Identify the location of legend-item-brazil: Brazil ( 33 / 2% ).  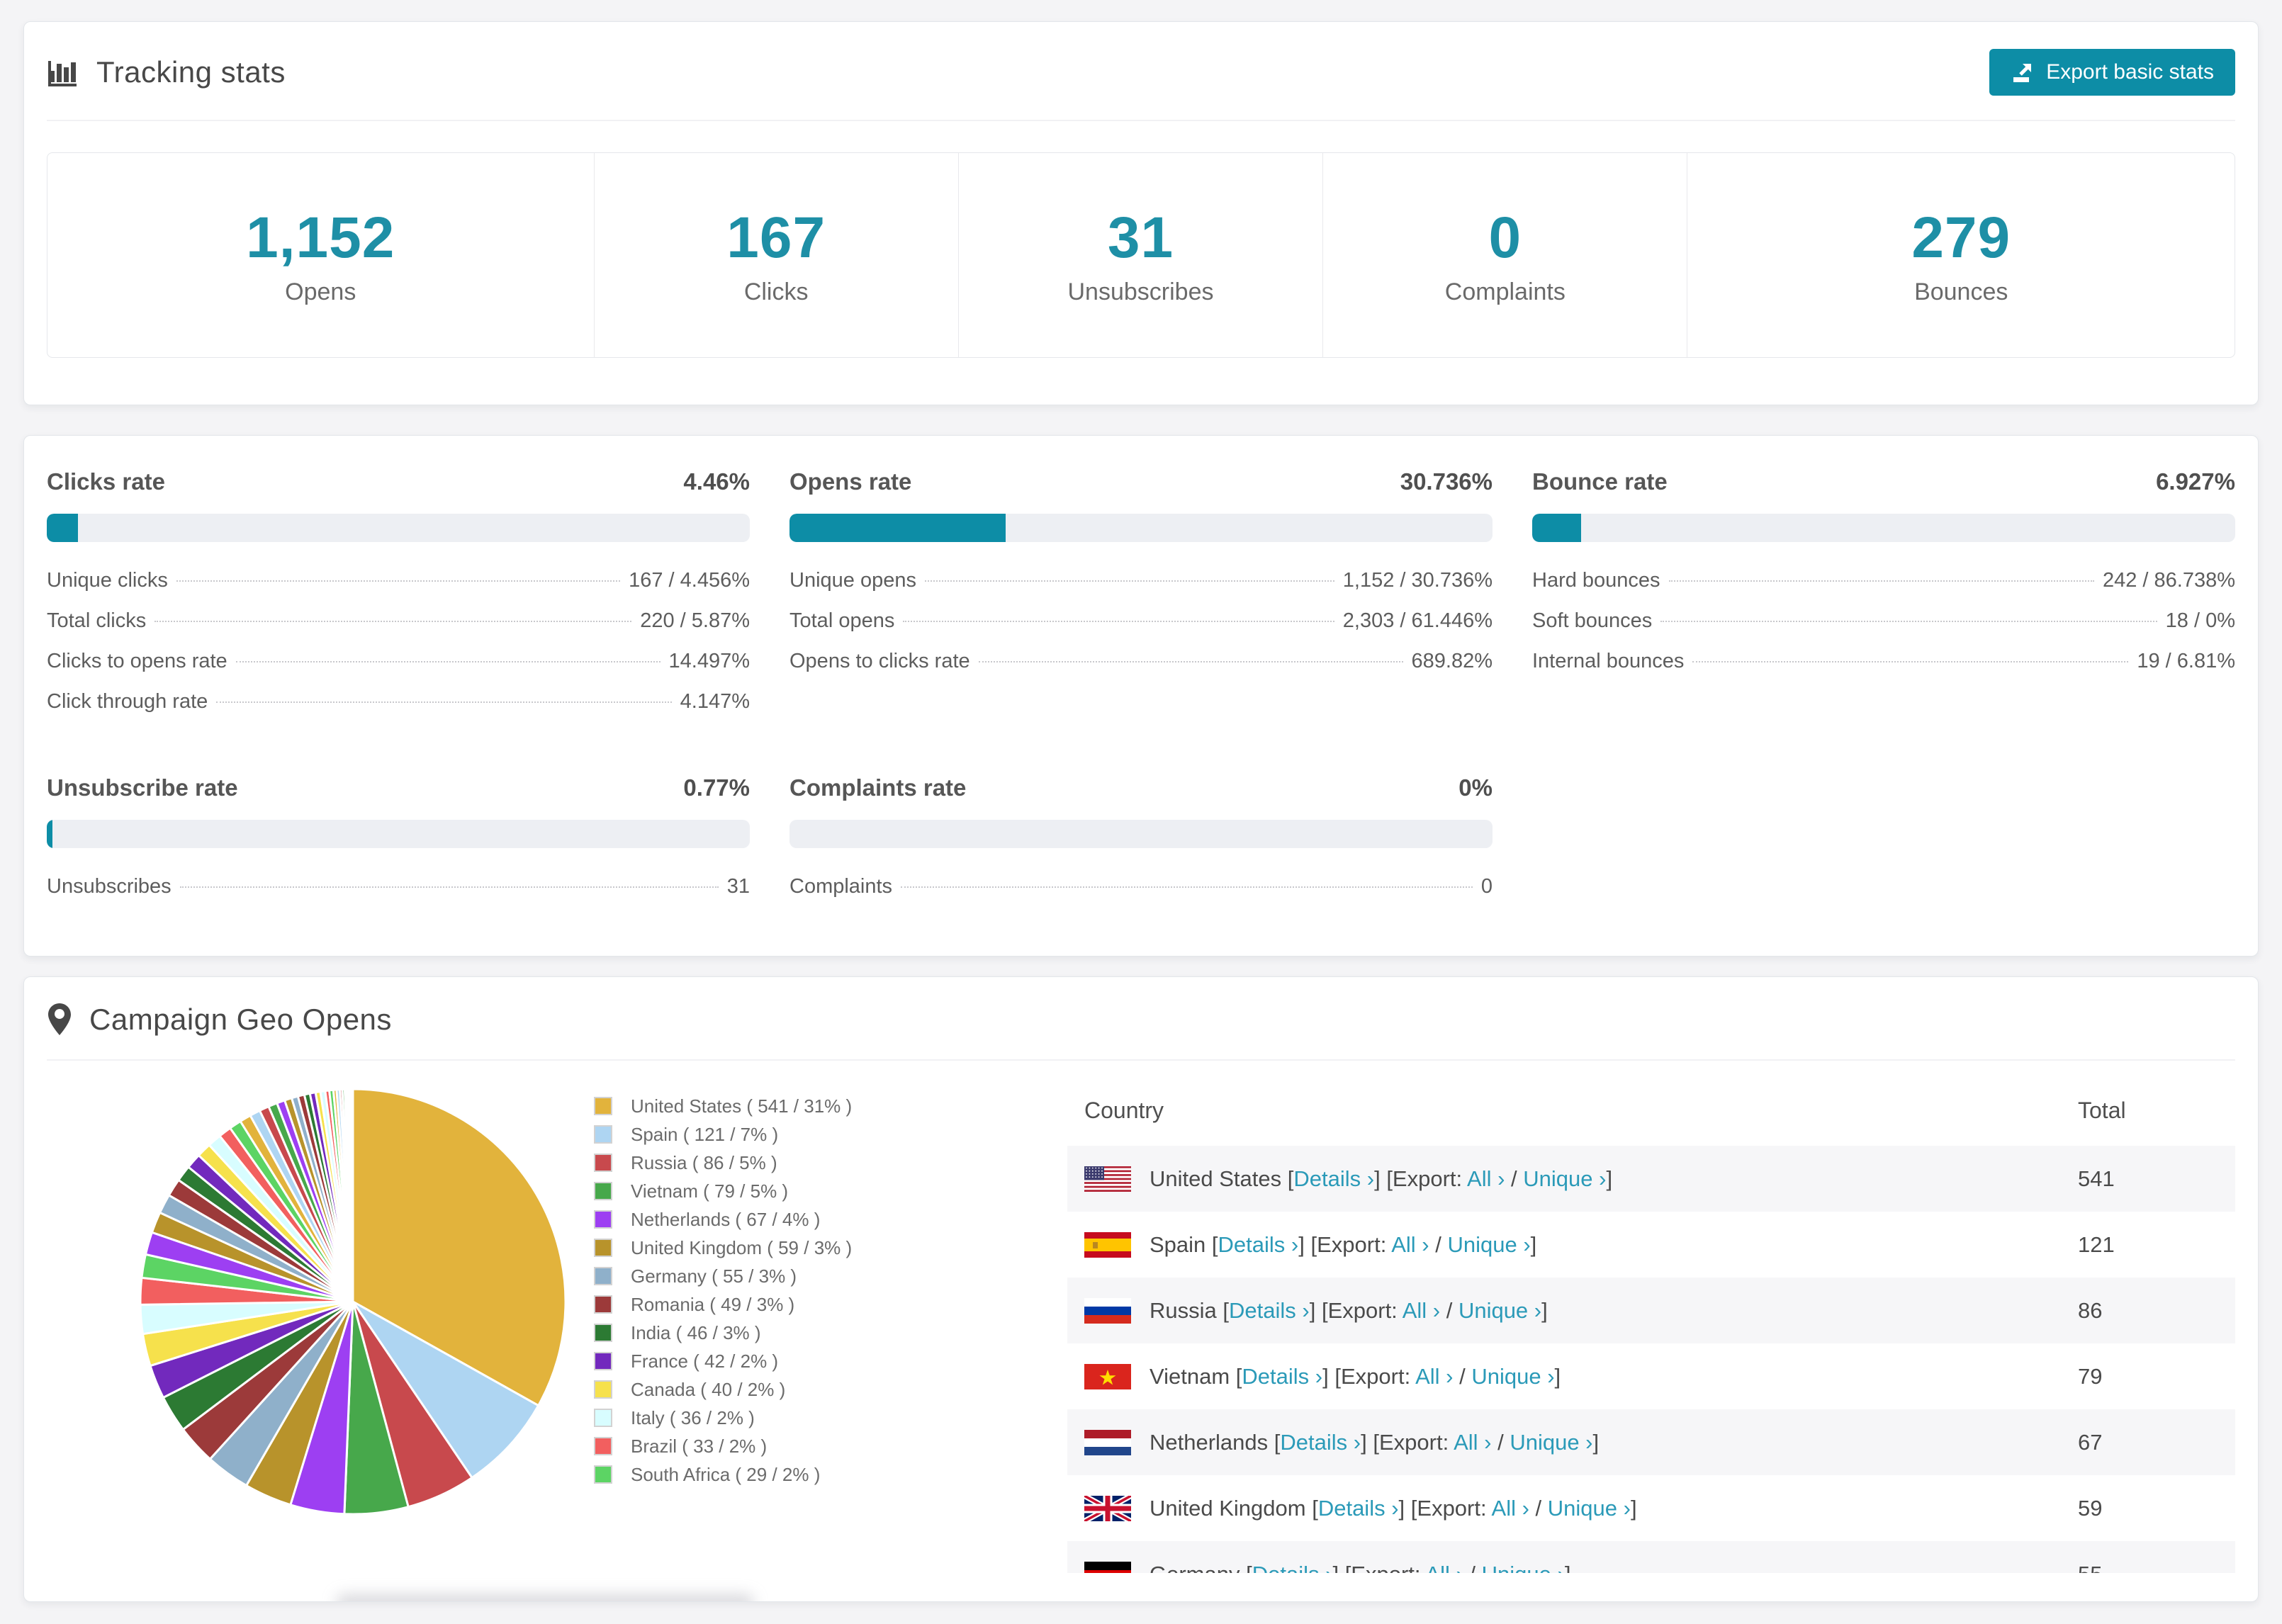
(831, 1446).